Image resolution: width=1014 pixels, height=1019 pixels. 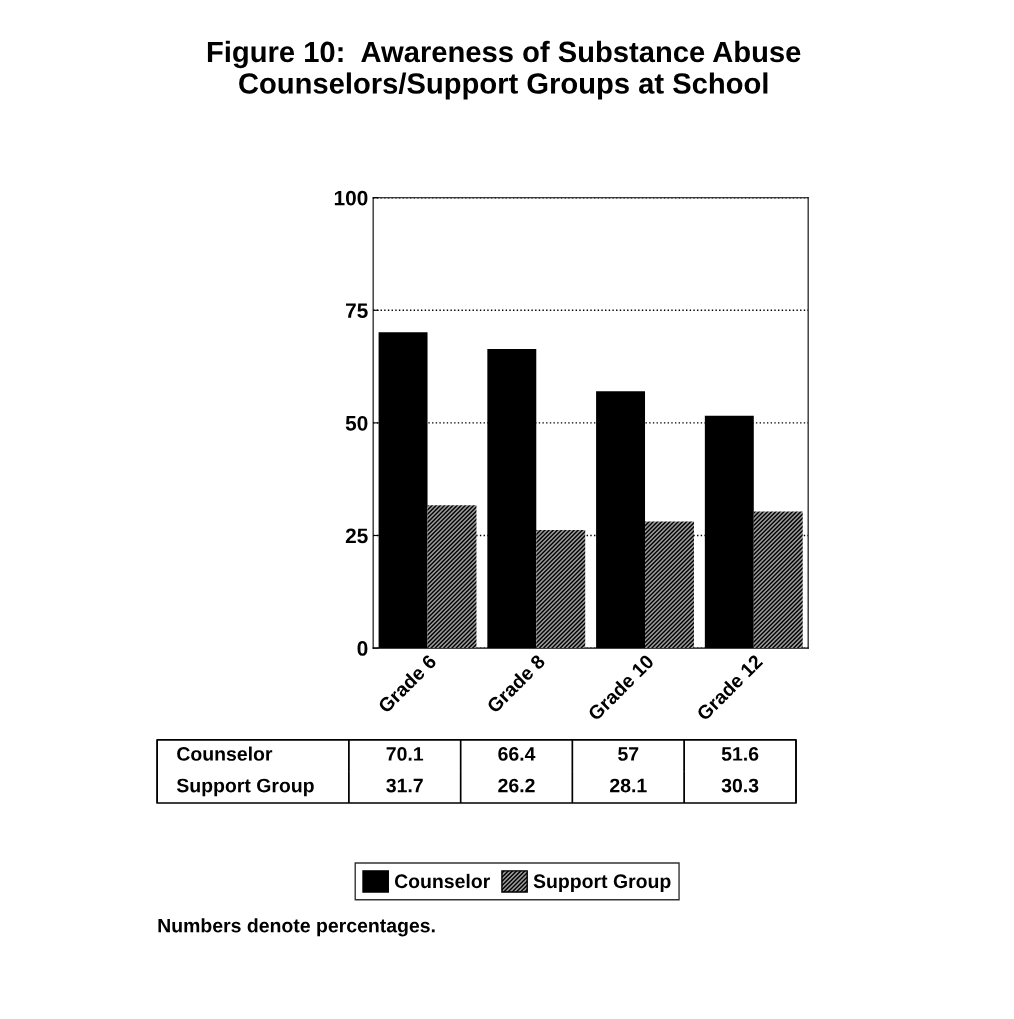 I want to click on y-tick-label: 0, so click(x=362, y=648).